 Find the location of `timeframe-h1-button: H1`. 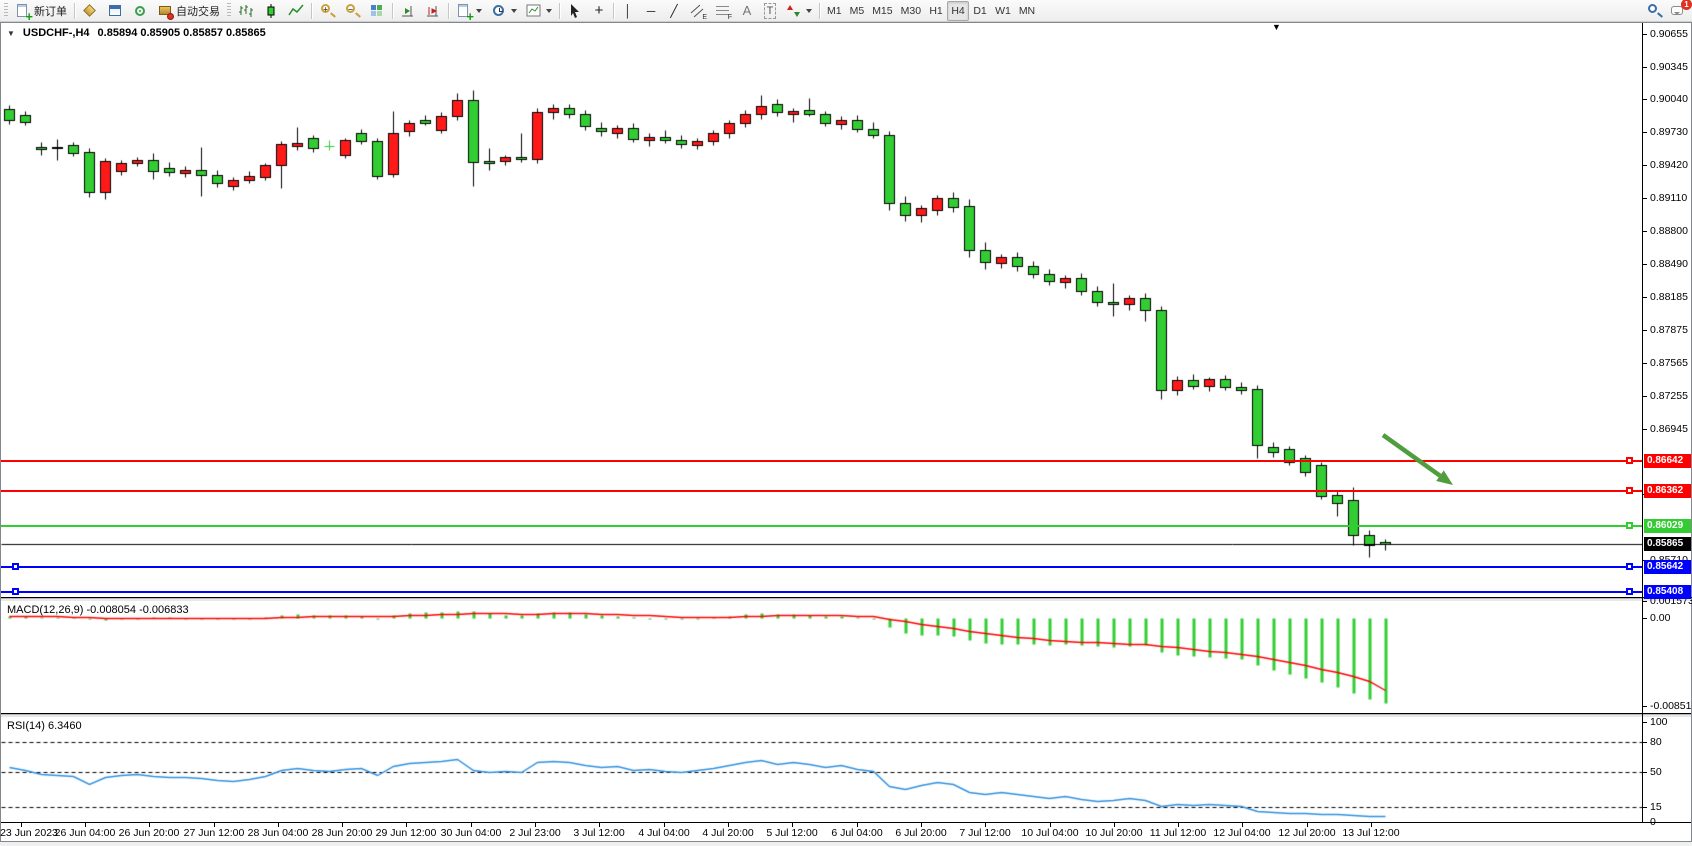

timeframe-h1-button: H1 is located at coordinates (936, 10).